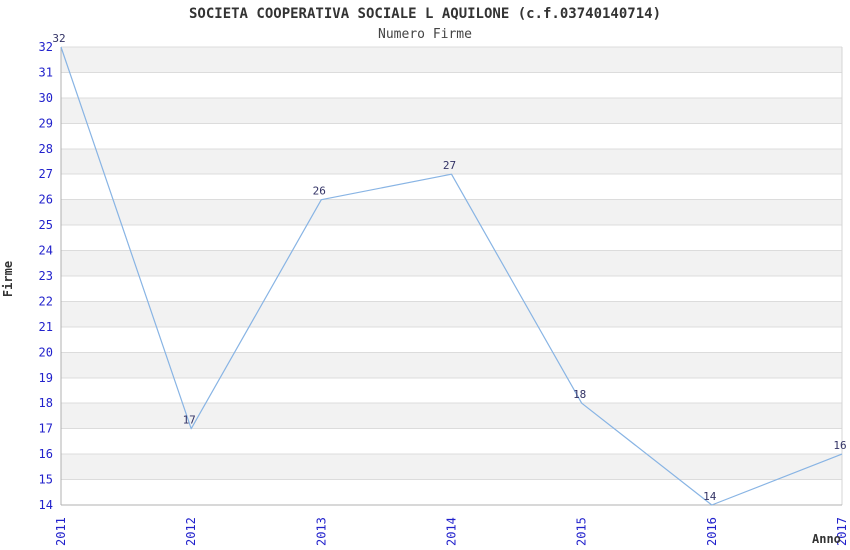 The width and height of the screenshot is (850, 550). I want to click on x-tick-label: 2015, so click(582, 531).